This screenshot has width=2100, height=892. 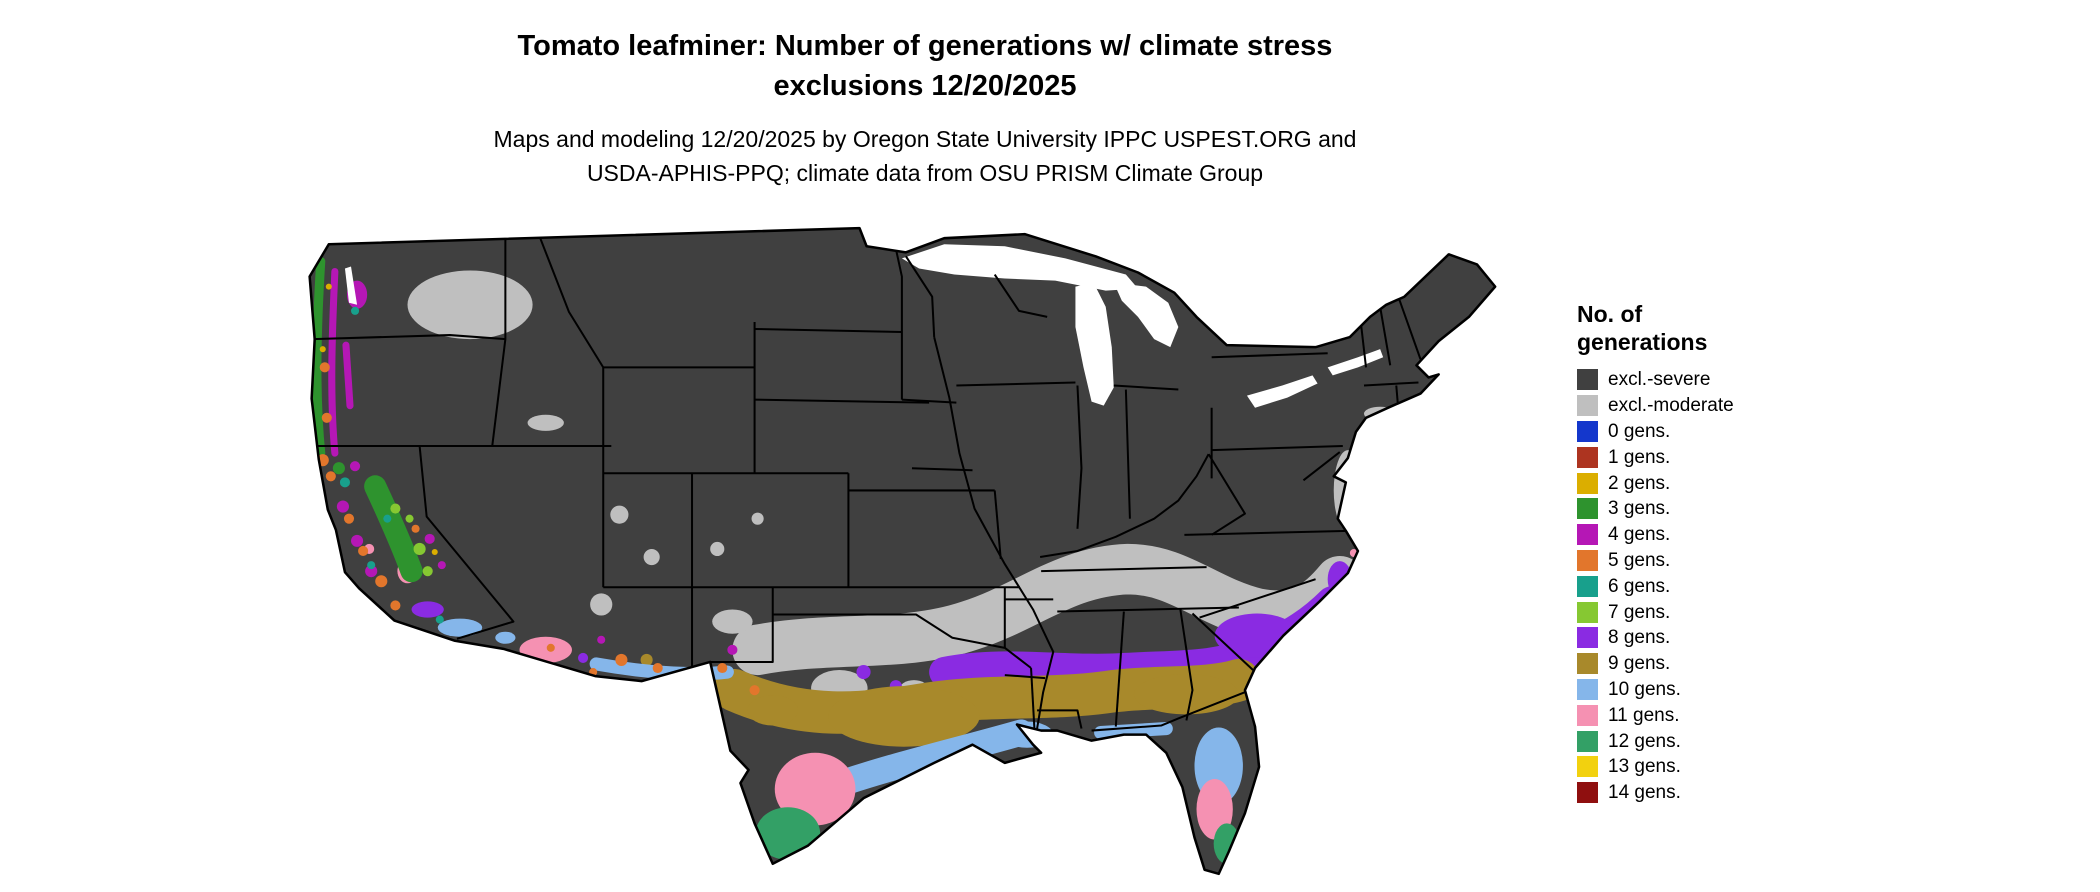 I want to click on legend-label: 11 gens., so click(x=1644, y=715).